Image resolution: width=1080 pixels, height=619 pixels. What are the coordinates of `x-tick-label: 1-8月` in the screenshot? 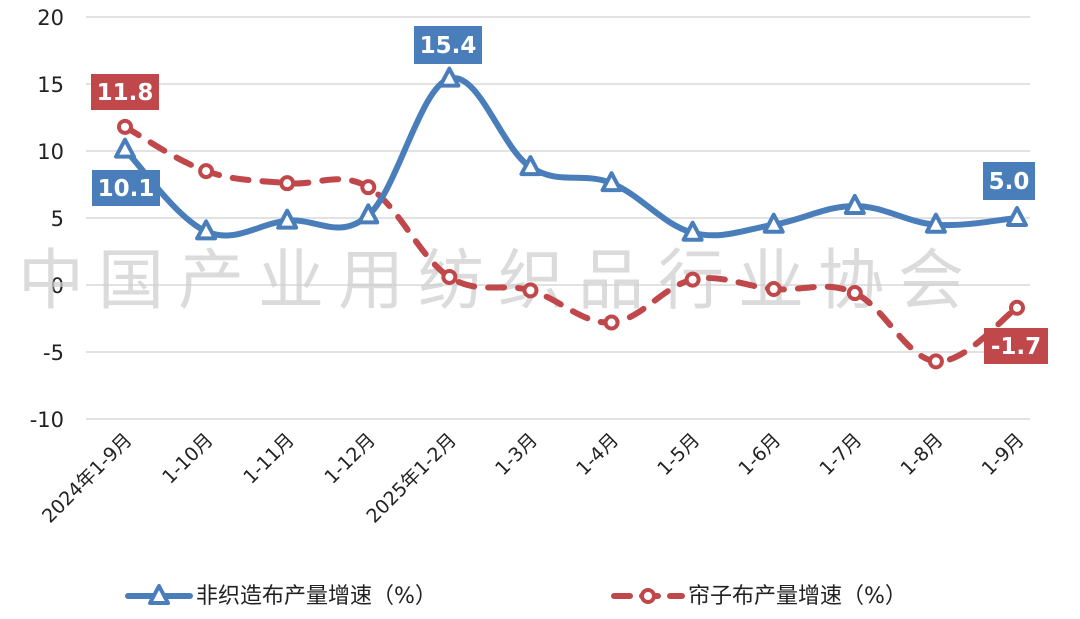 It's located at (921, 454).